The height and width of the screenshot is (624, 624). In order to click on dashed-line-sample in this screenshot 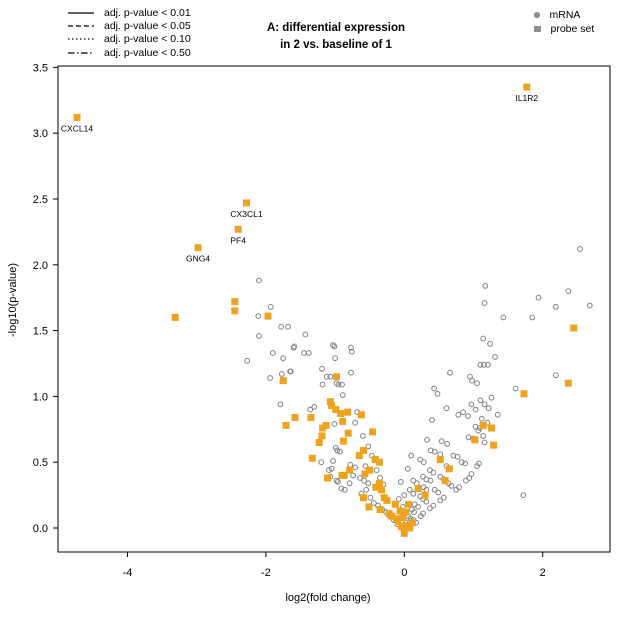, I will do `click(81, 26)`.